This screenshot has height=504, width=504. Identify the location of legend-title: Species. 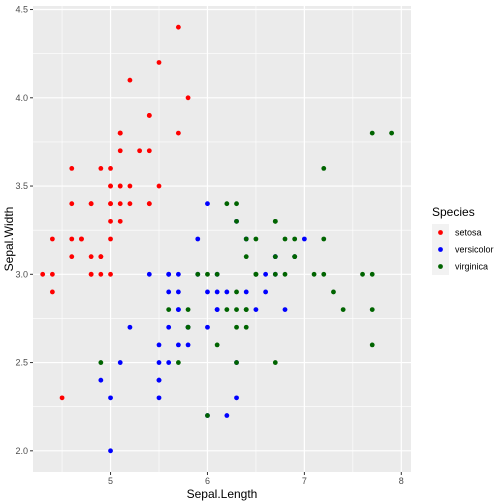
(453, 212).